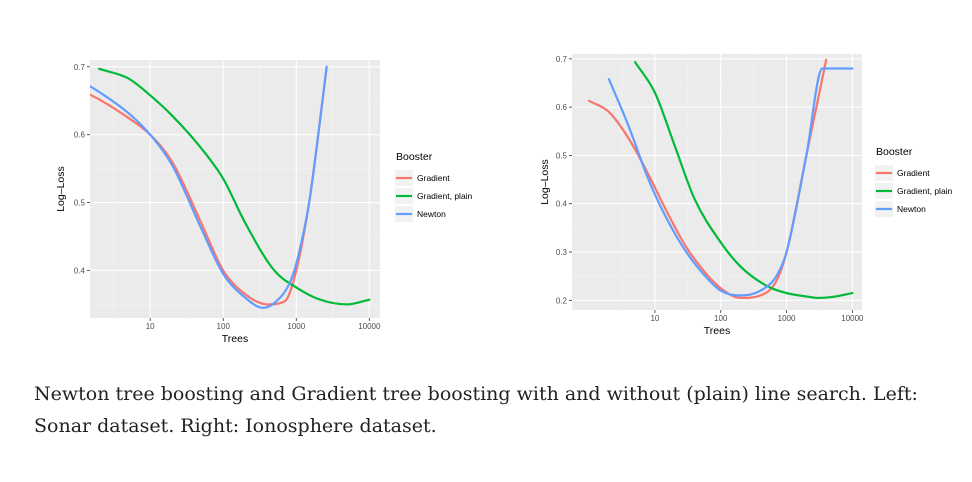 This screenshot has height=482, width=972. Describe the element at coordinates (235, 339) in the screenshot. I see `chart1-xlabel: Trees` at that location.